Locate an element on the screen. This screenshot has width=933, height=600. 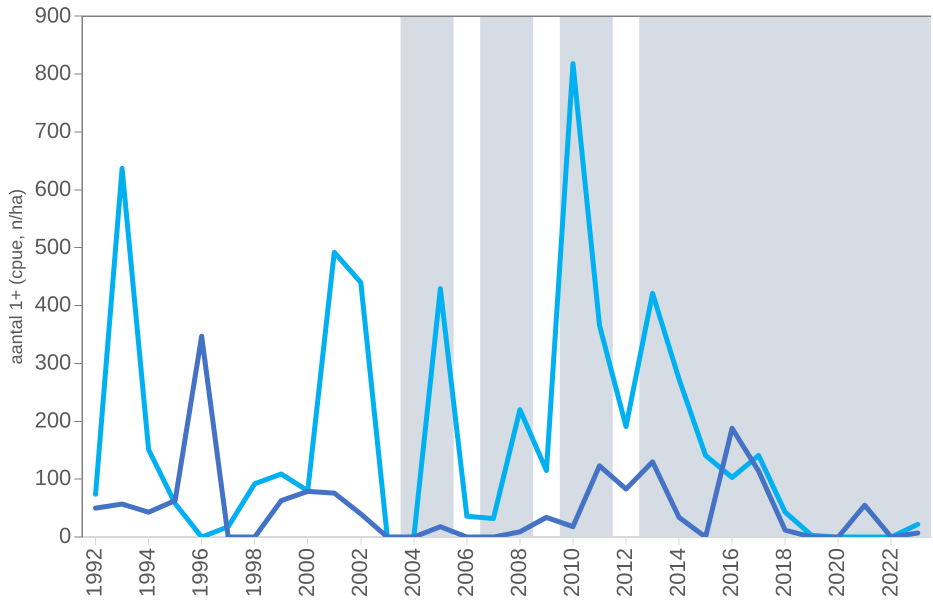
y-axis-title: aantal 1+ (cpue, n/ha) is located at coordinates (16, 276).